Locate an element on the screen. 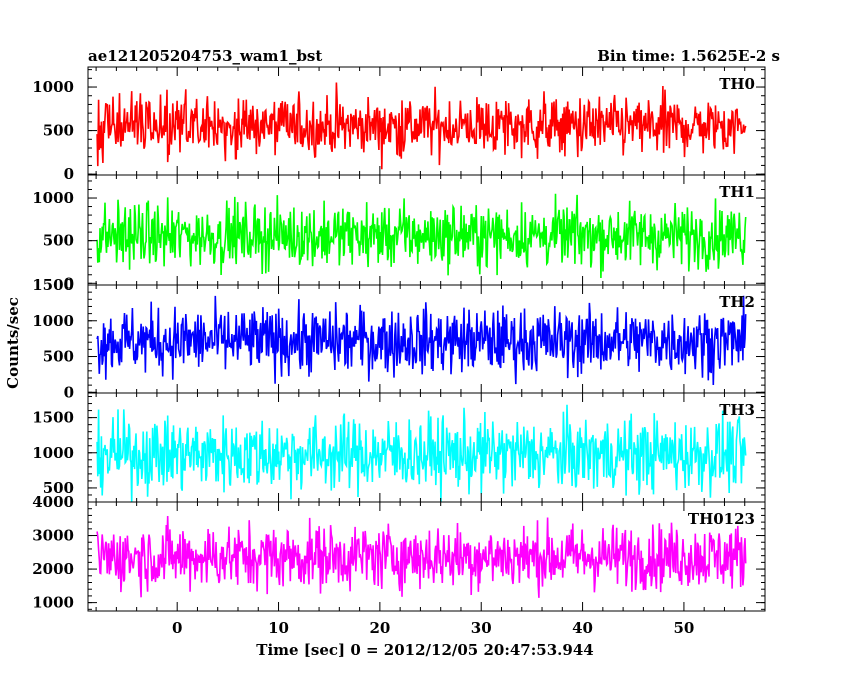 This screenshot has height=680, width=850. bin-time-label: Bin time: 1.5625E-2 s is located at coordinates (688, 56).